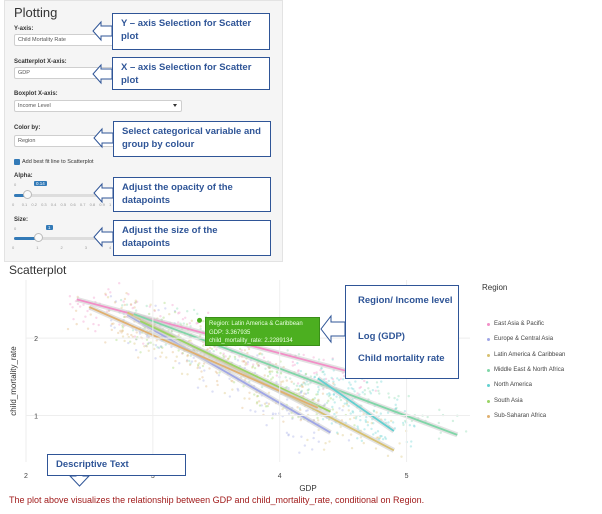  I want to click on alpha-slider-handle, so click(28, 194).